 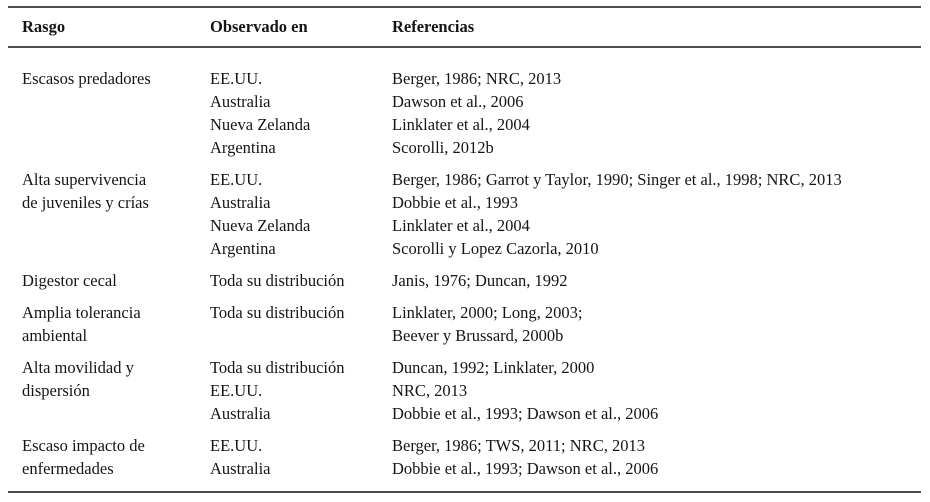 I want to click on cell-referencias: Berger, 1986; TWS, 2011; NRC, 2013, so click(x=518, y=445).